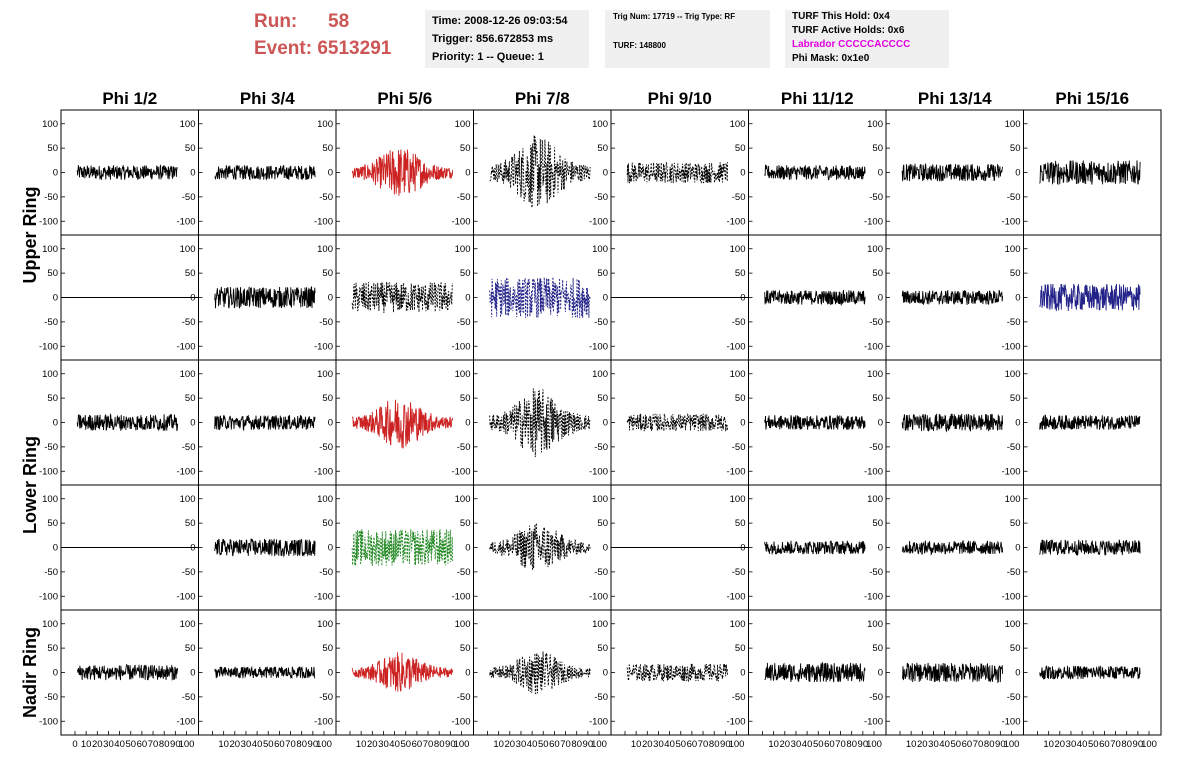 The height and width of the screenshot is (772, 1196). I want to click on x-tick-label: 0, so click(74, 744).